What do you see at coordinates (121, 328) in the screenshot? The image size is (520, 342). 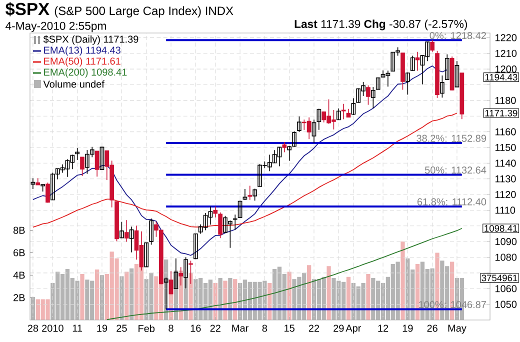 I see `x-tick-label: 25` at bounding box center [121, 328].